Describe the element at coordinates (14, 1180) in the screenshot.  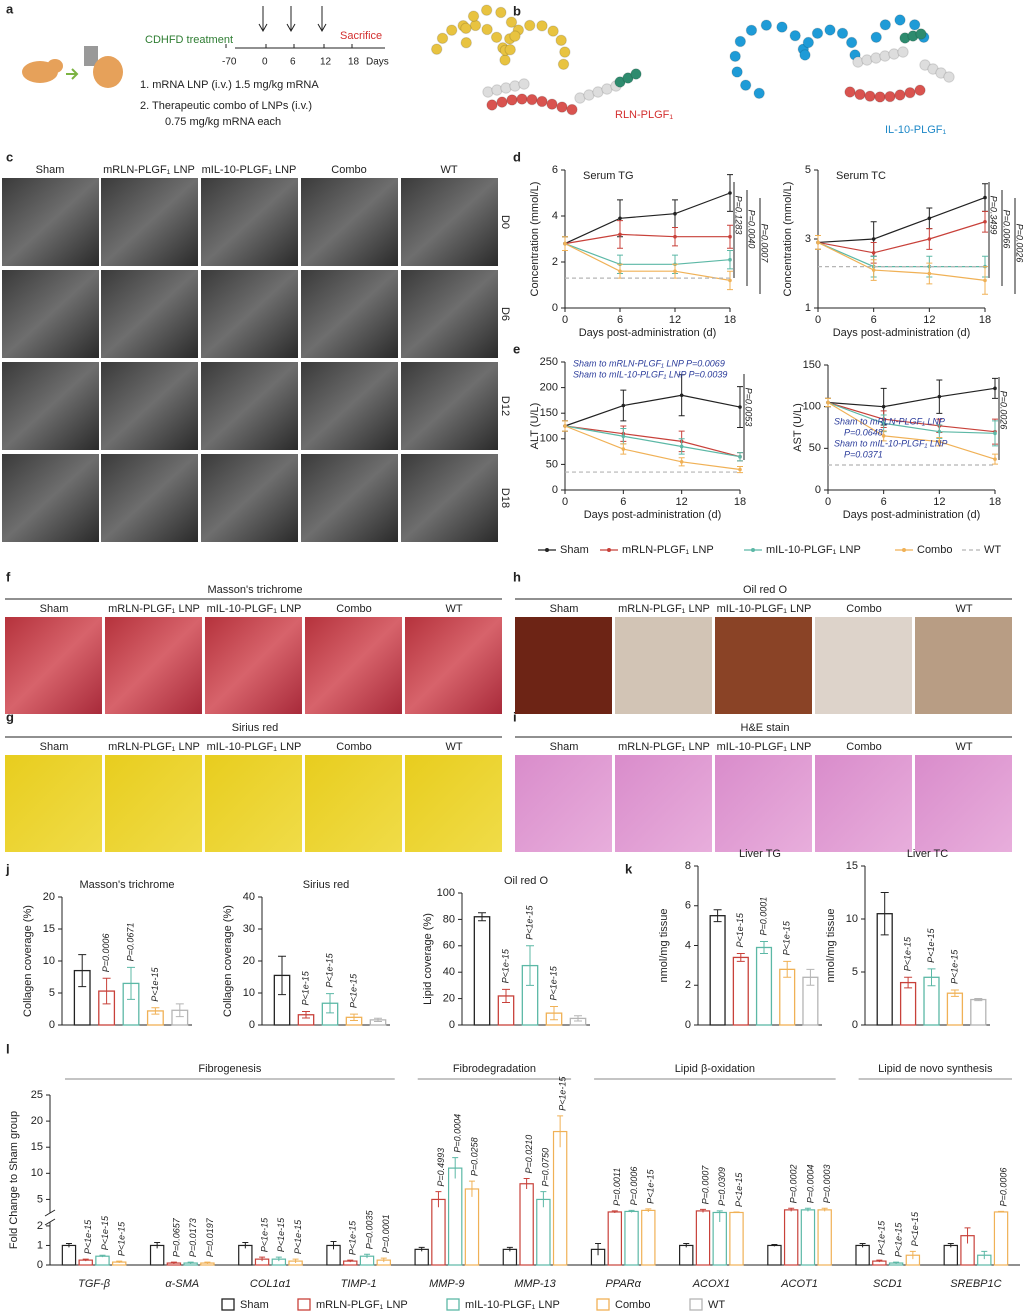
I see `y-axis-label: Fold Change to Sham group` at that location.